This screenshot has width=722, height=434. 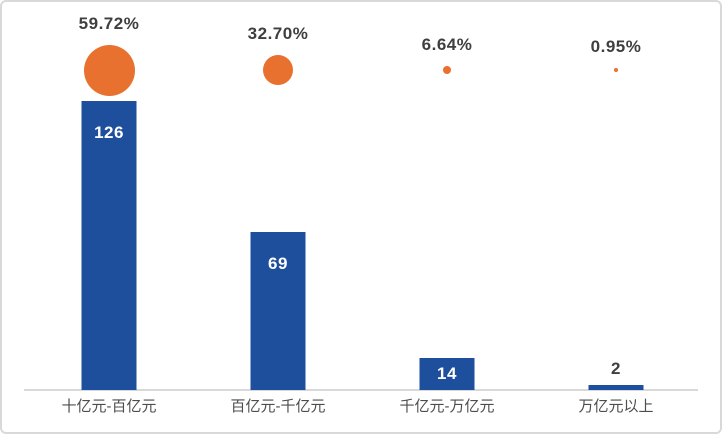 I want to click on value-label: 69, so click(x=278, y=263).